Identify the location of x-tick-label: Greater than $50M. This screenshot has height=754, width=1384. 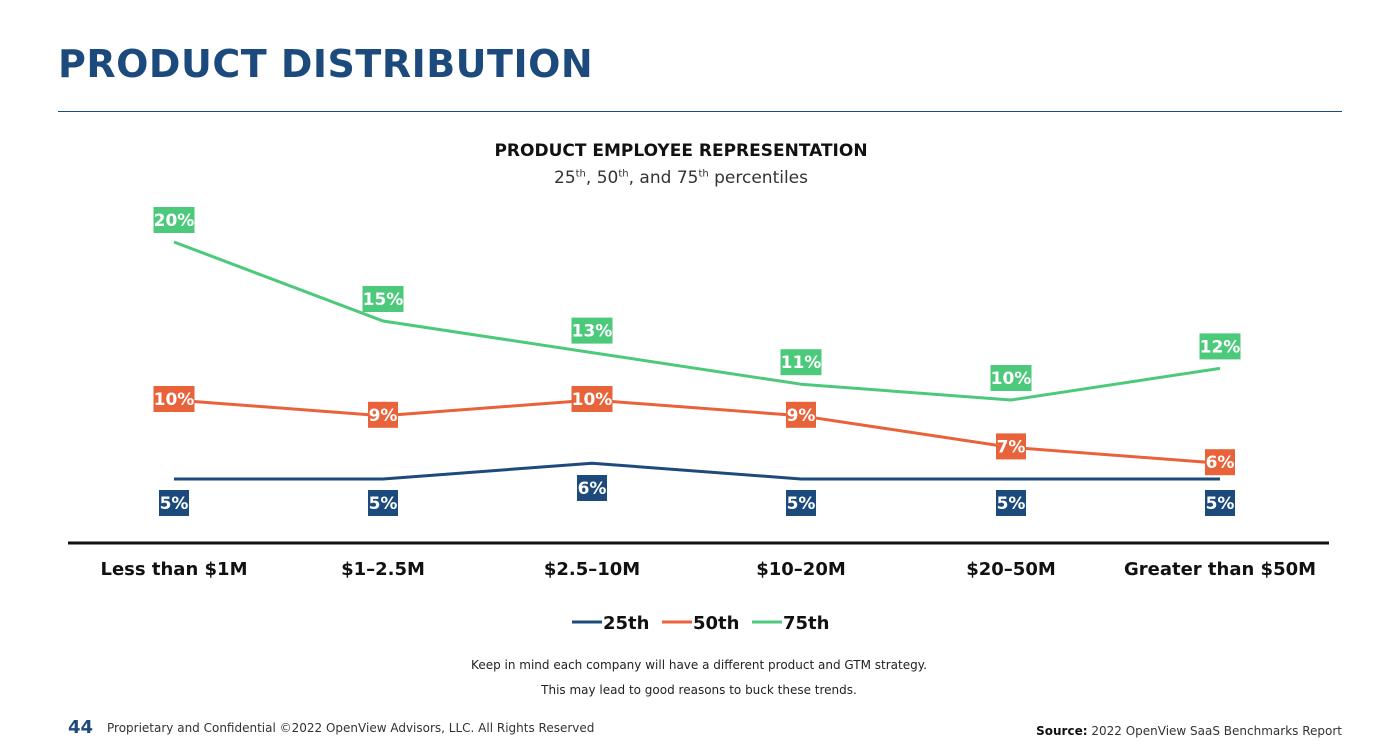
(1220, 569).